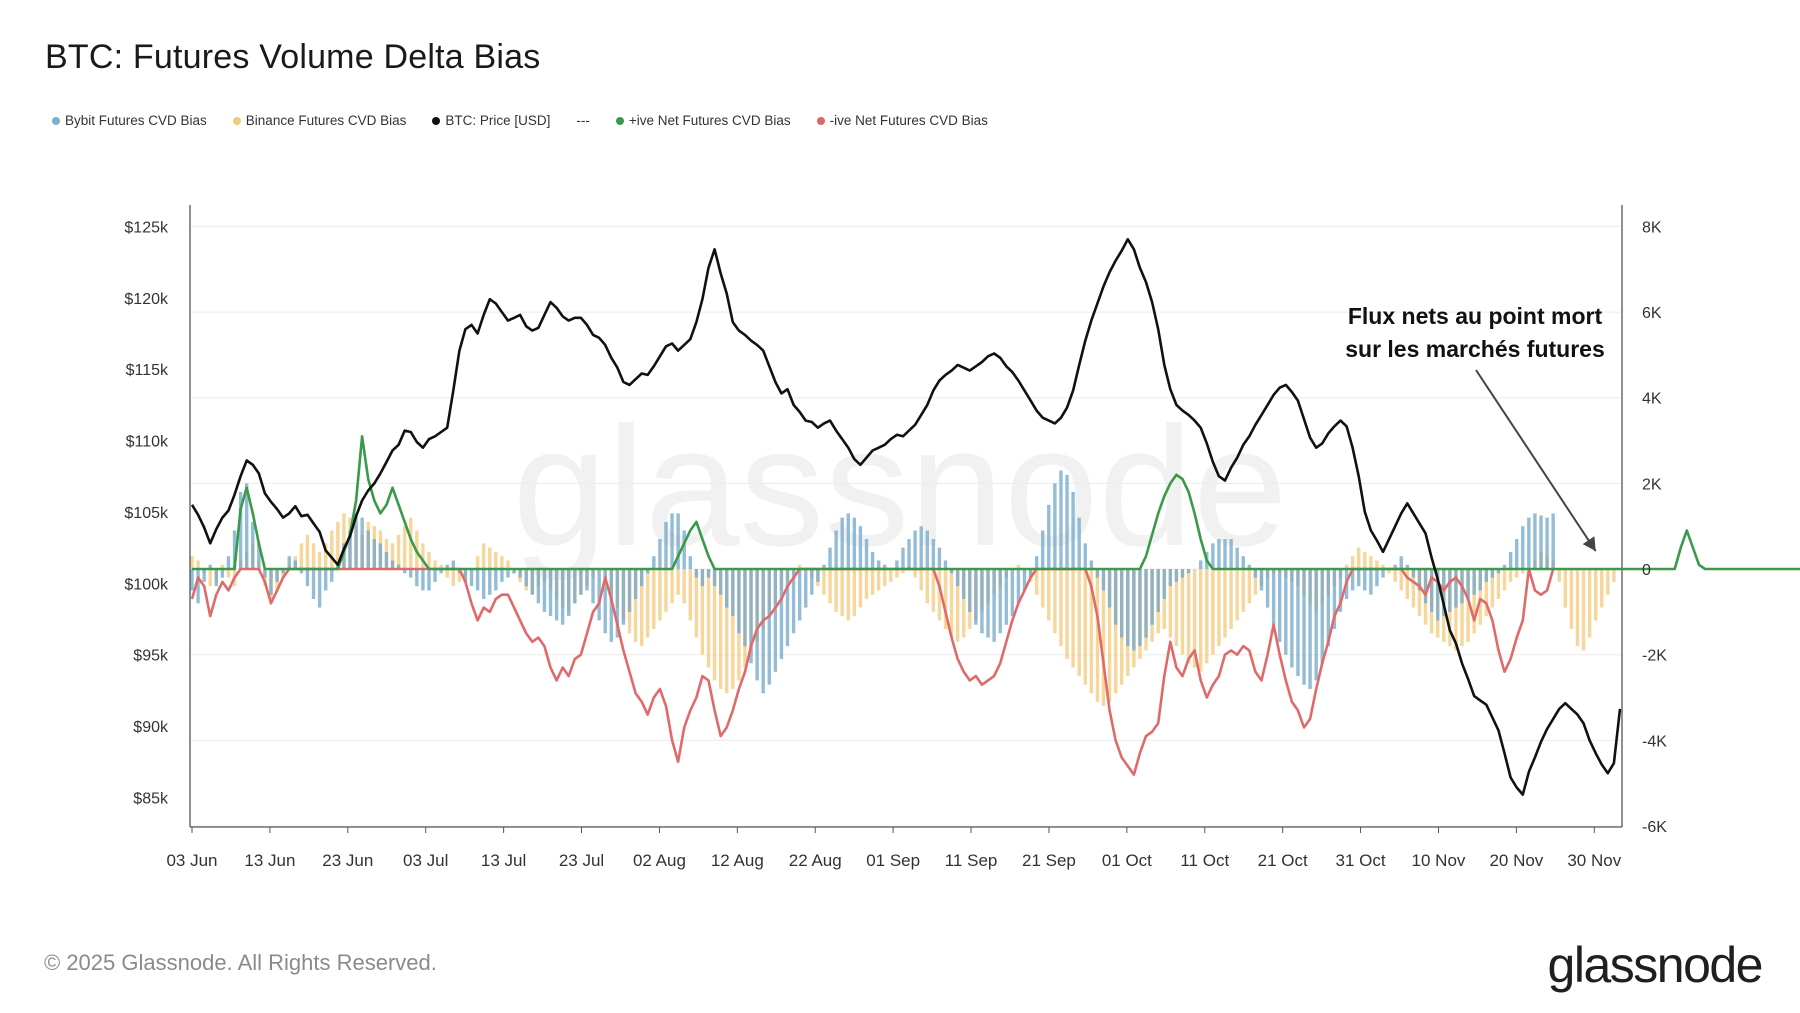  Describe the element at coordinates (129, 120) in the screenshot. I see `legend-item-bybit: Bybit Futures CVD Bias` at that location.